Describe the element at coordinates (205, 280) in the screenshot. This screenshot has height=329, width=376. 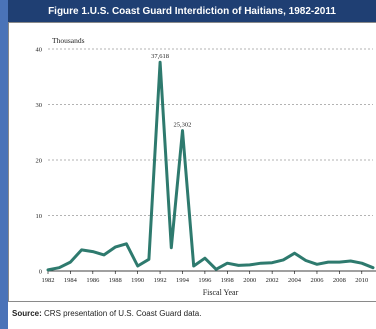
I see `x-tick-label: 1996` at that location.